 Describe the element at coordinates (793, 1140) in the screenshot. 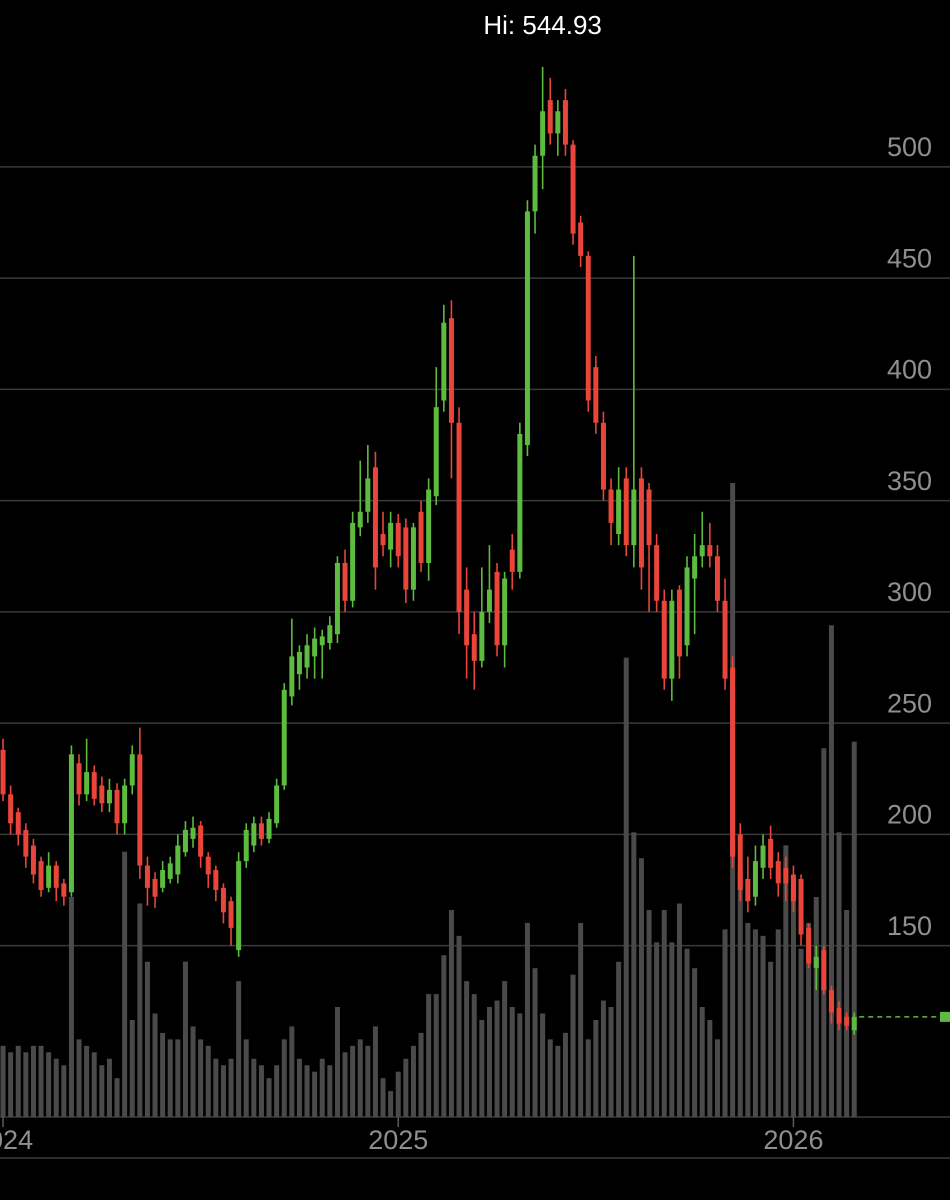

I see `x-tick-label: 2026` at that location.